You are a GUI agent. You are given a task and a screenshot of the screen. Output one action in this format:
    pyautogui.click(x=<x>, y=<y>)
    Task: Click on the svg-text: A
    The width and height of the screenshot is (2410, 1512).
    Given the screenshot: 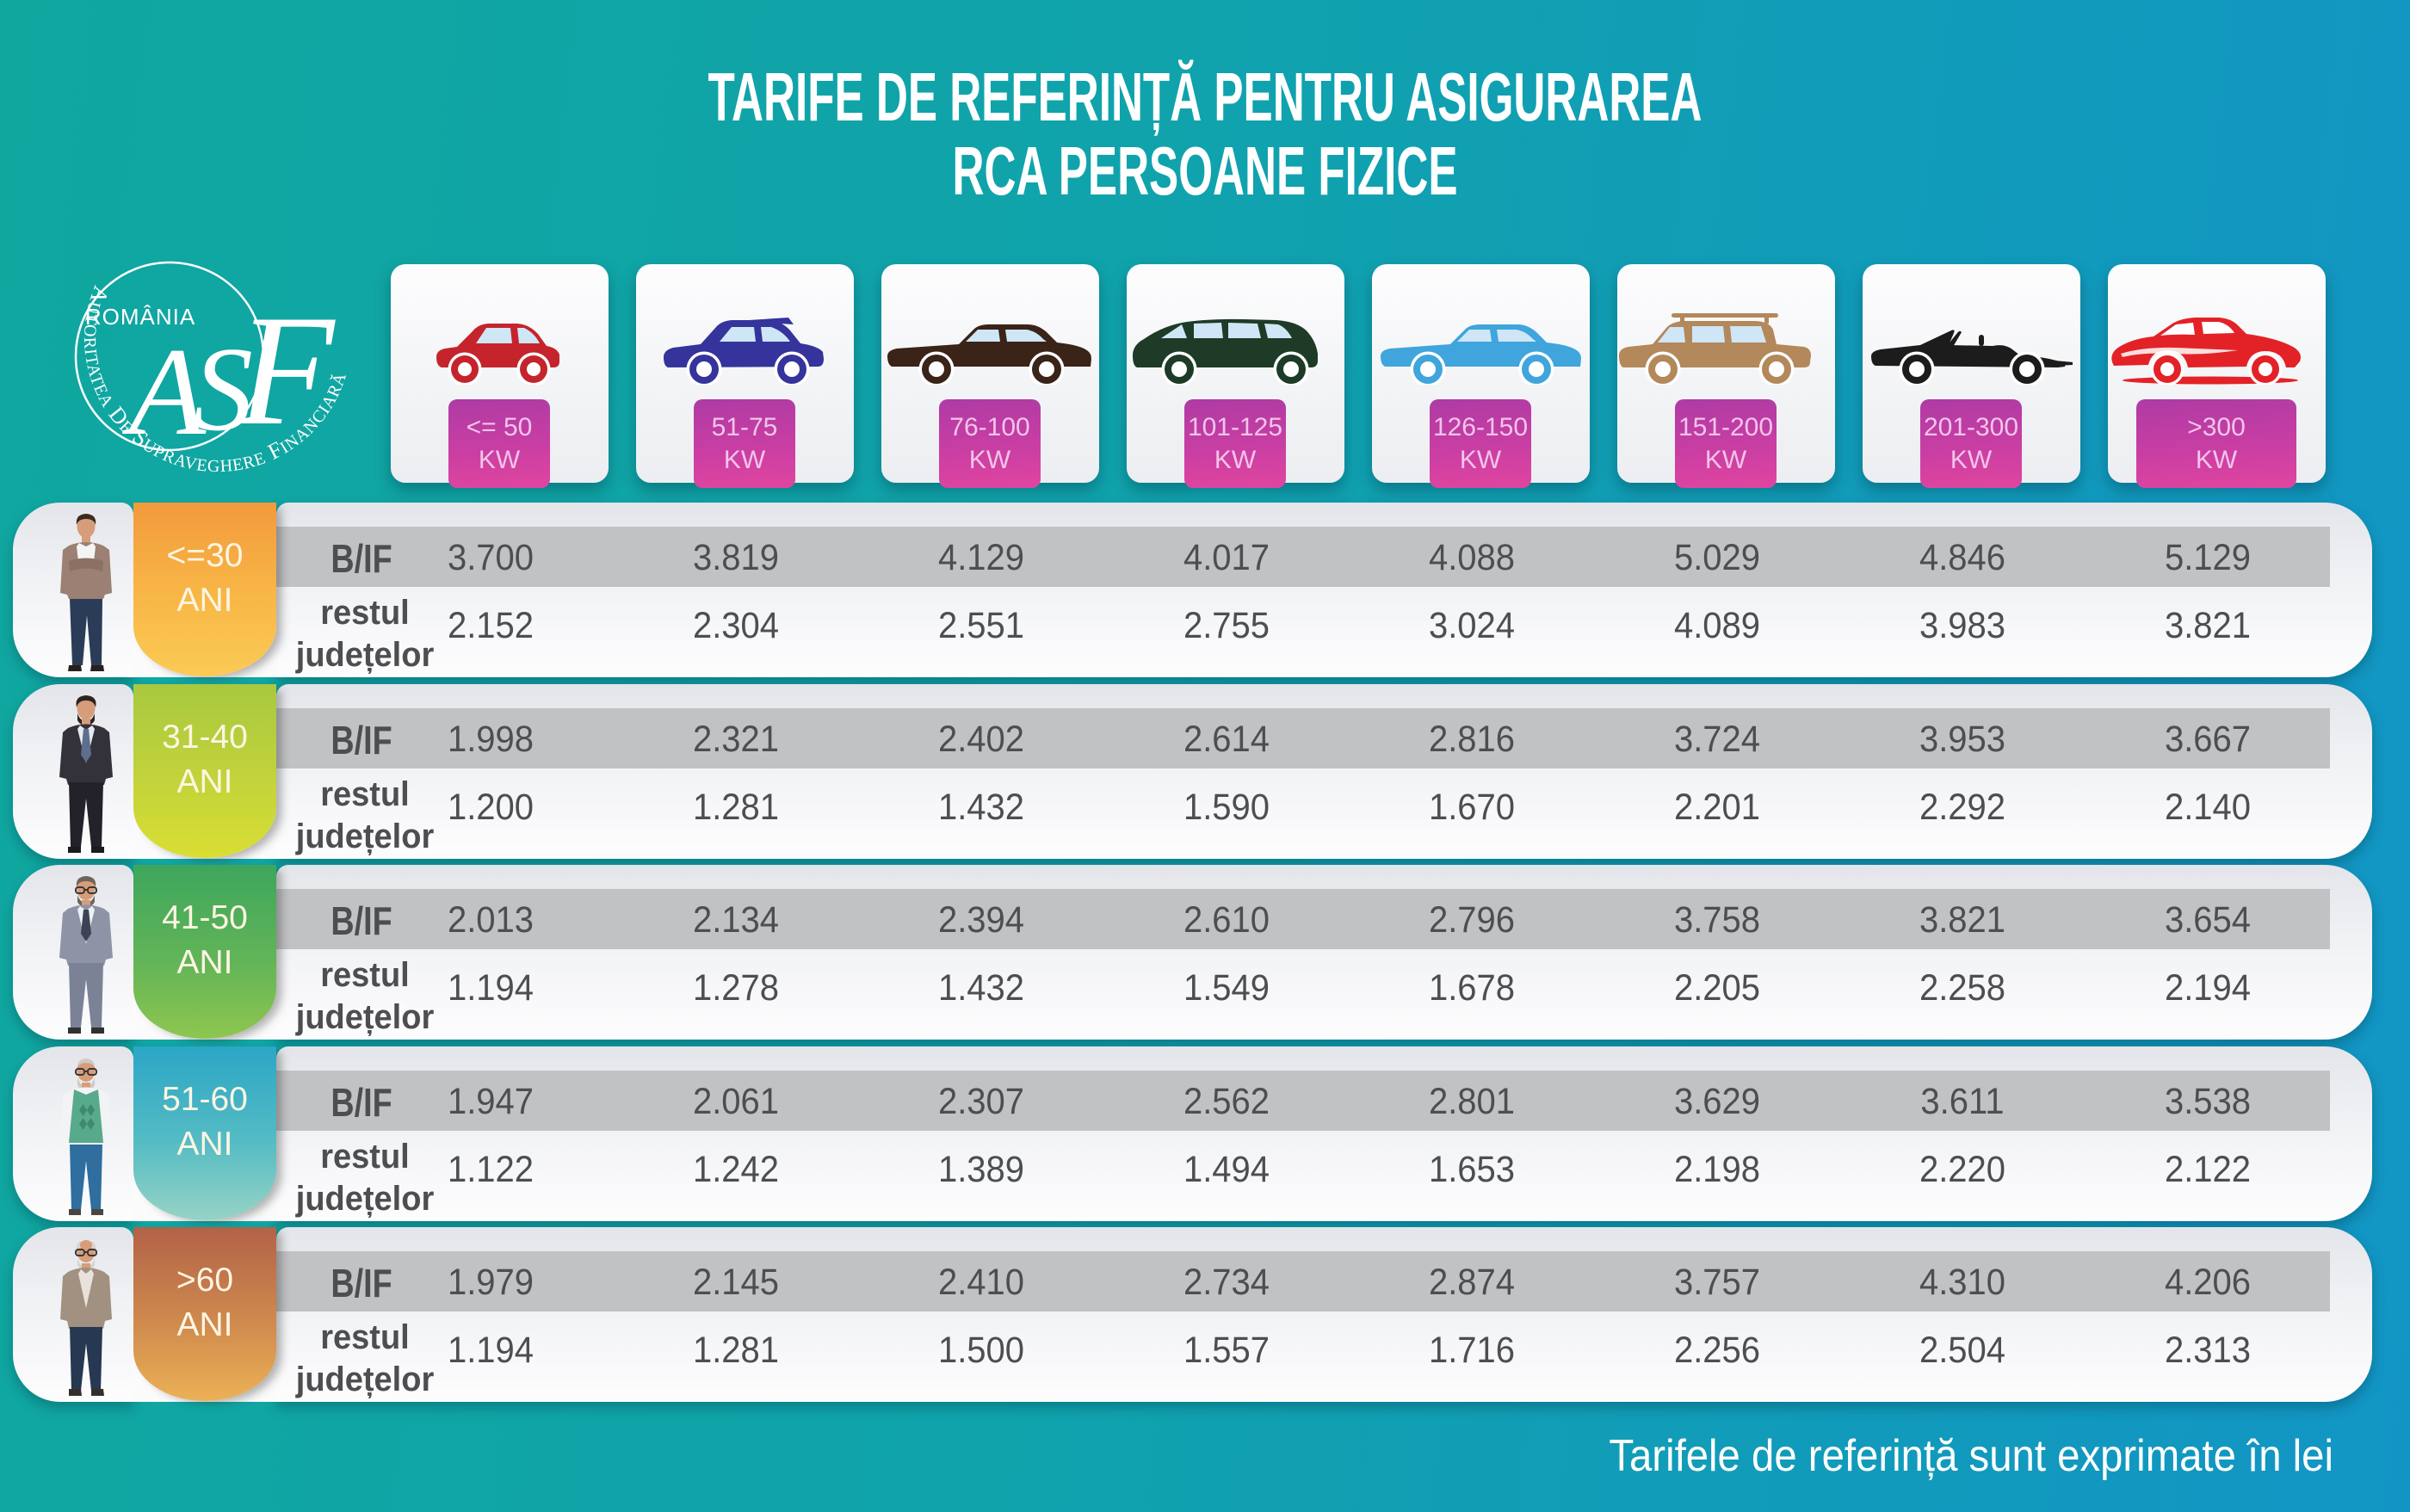 What is the action you would take?
    pyautogui.click(x=165, y=391)
    